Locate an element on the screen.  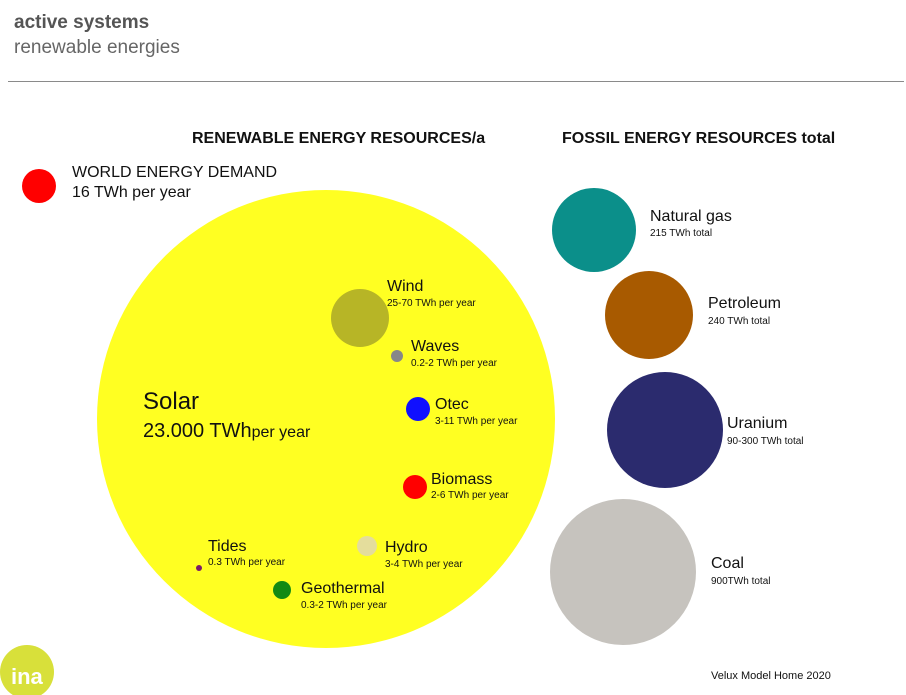
biomass-label: Biomass is located at coordinates (462, 479).